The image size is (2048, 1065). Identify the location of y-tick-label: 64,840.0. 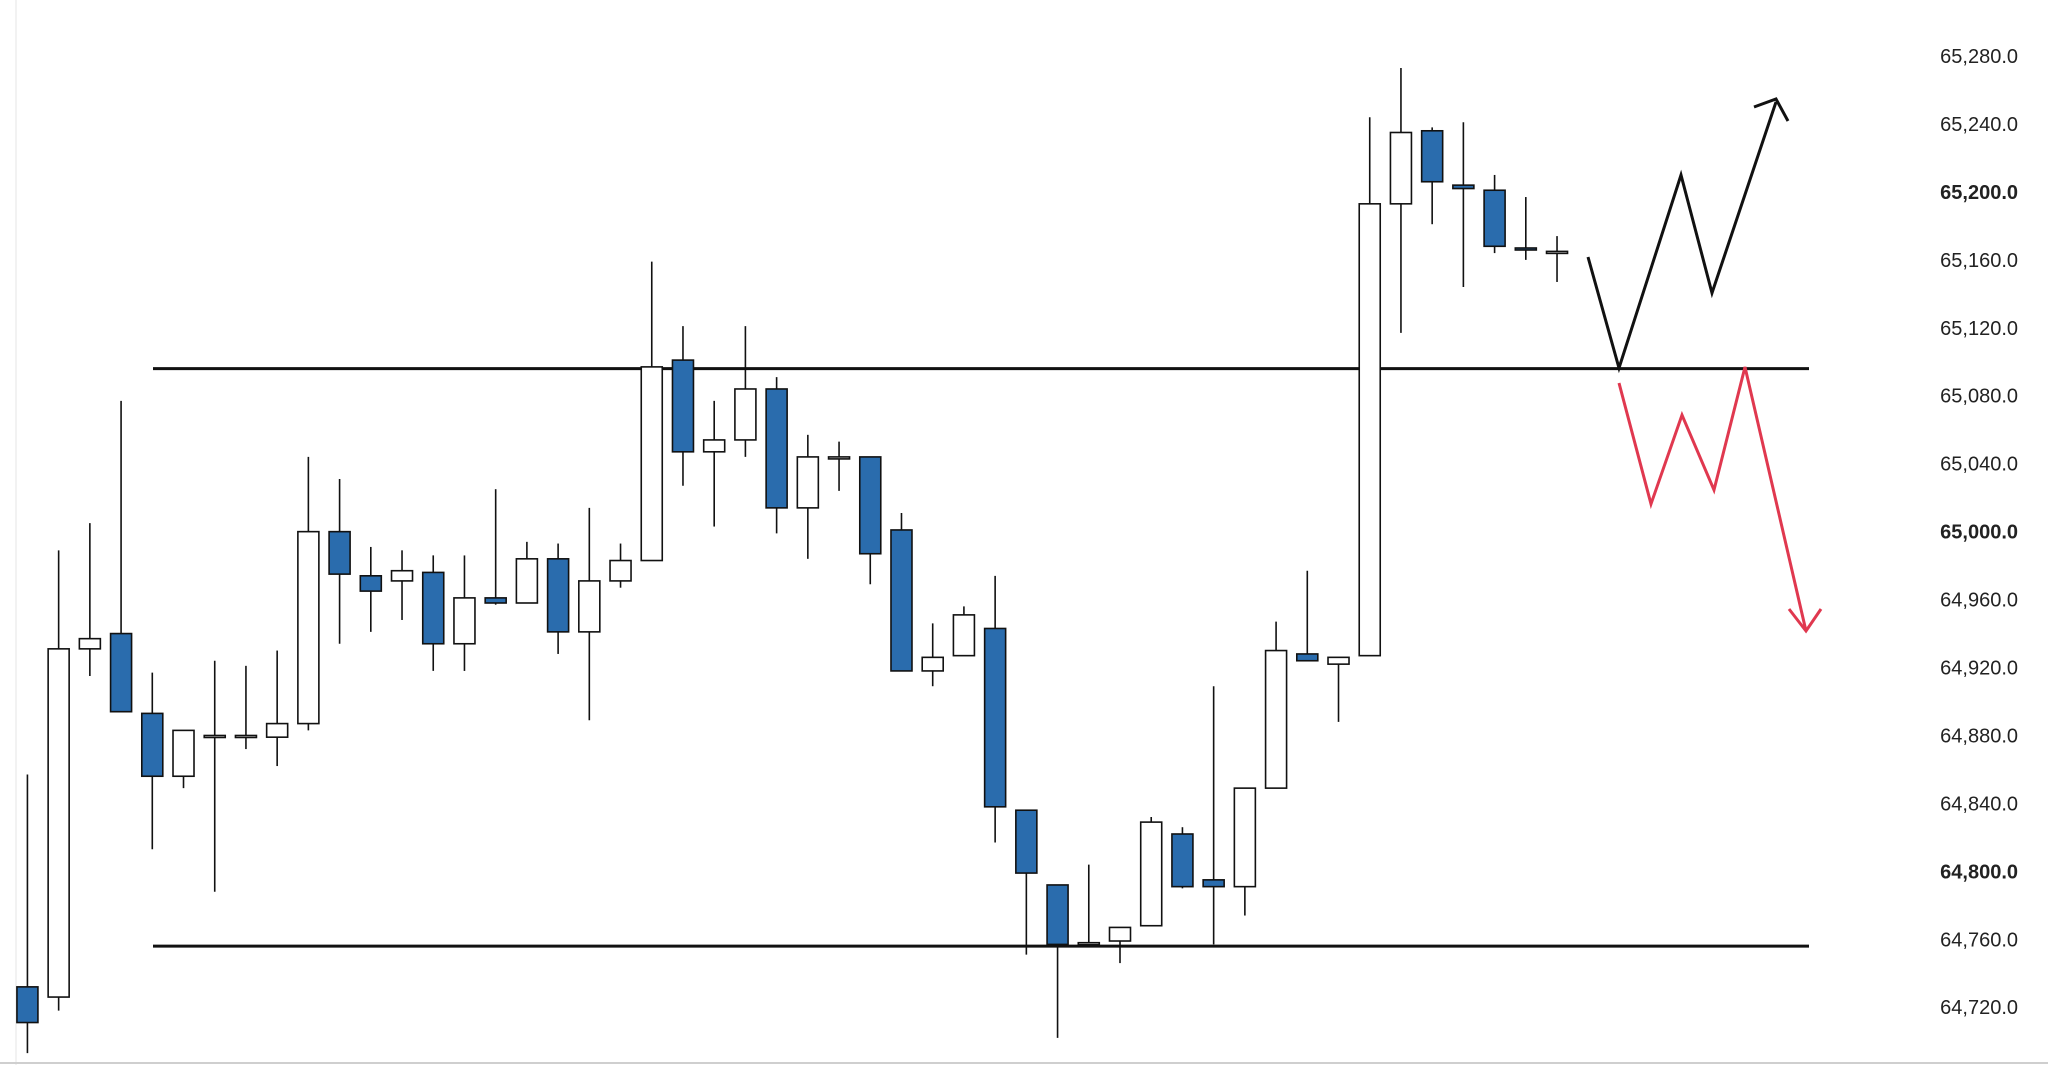
(1979, 804).